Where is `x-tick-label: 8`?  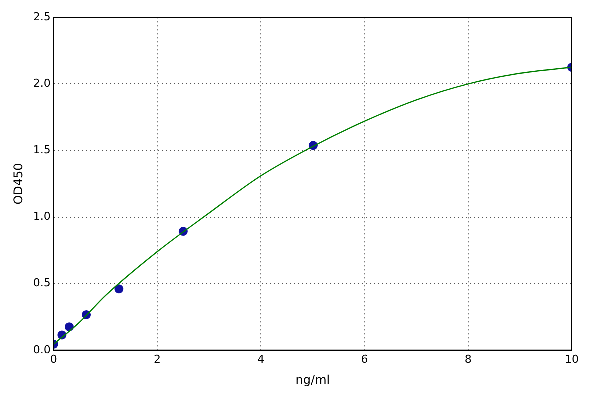 x-tick-label: 8 is located at coordinates (468, 359).